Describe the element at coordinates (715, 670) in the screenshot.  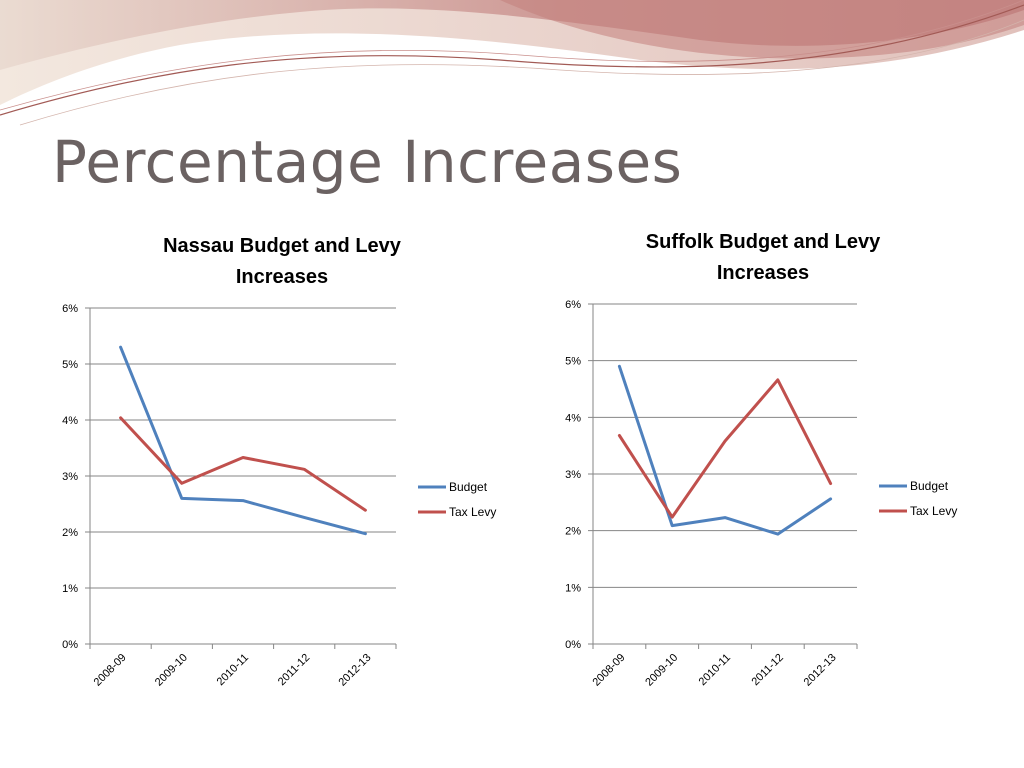
I see `x-tick-label: 2010-11` at that location.